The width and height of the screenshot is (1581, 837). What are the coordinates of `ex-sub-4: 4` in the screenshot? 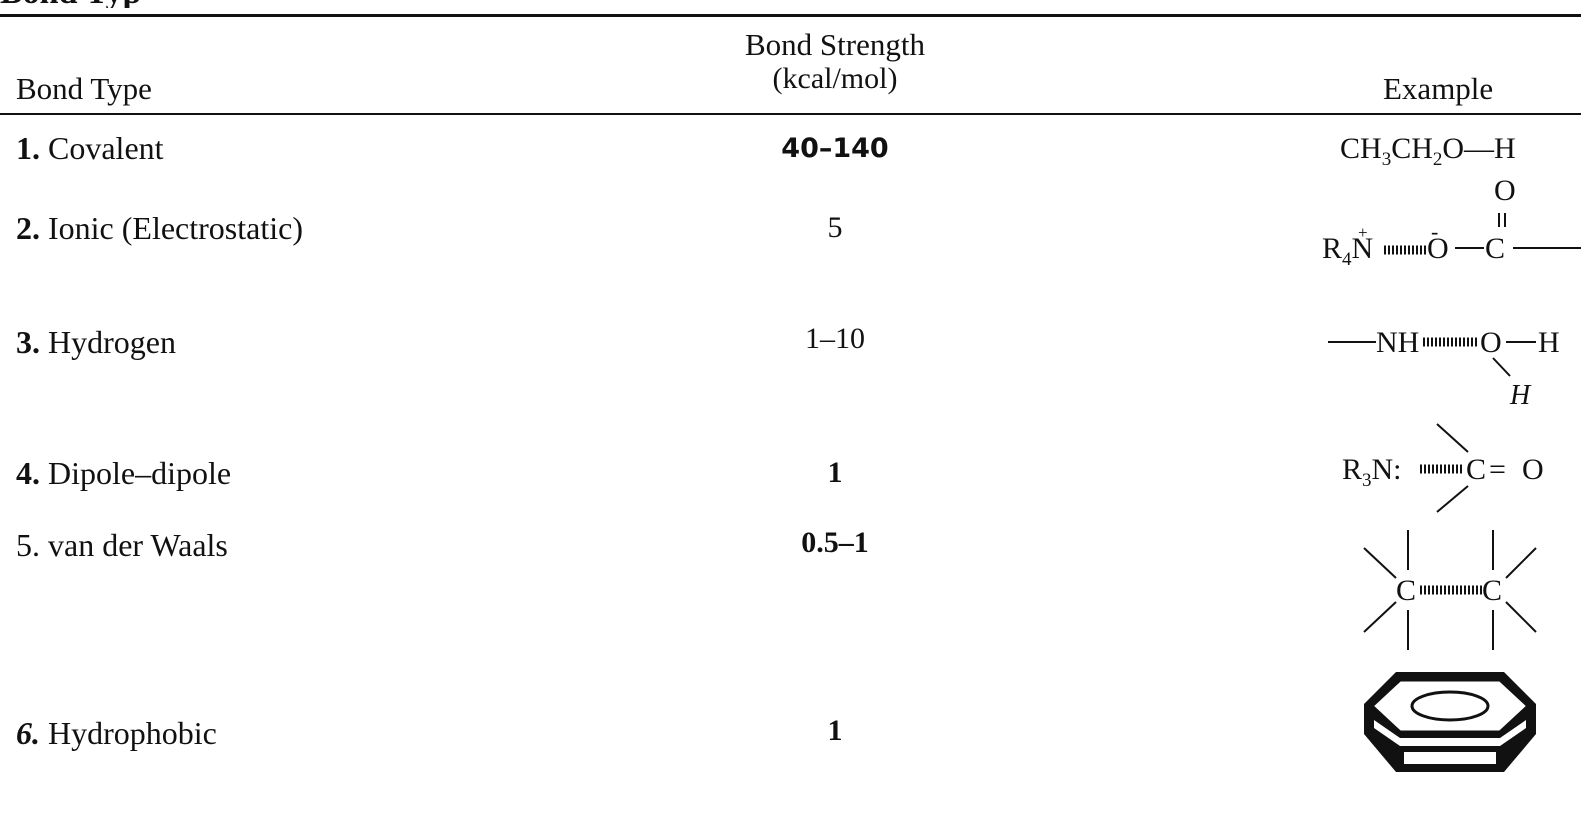 It's located at (1347, 259).